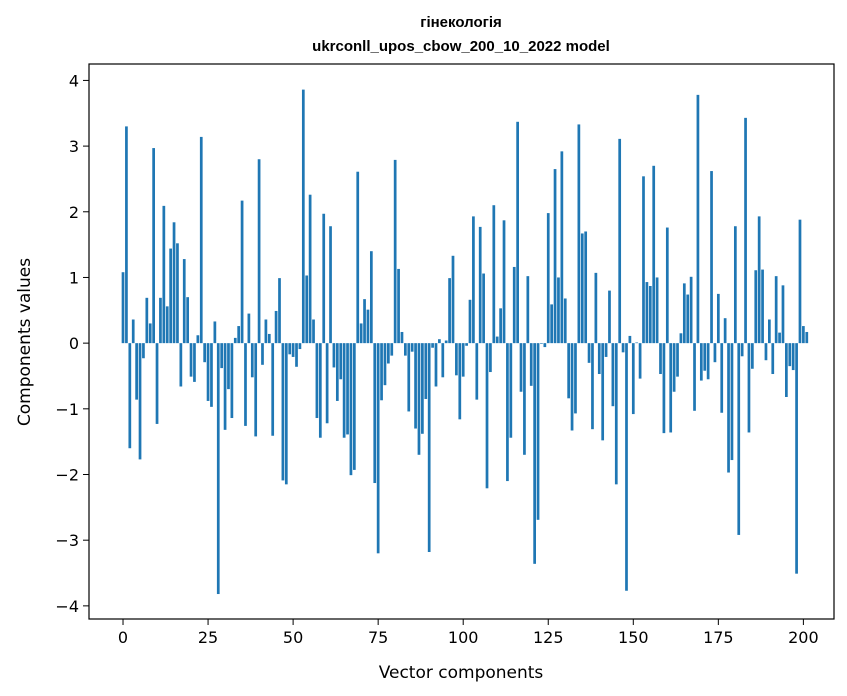 Image resolution: width=847 pixels, height=696 pixels. Describe the element at coordinates (378, 637) in the screenshot. I see `x-tick-label: 75` at that location.